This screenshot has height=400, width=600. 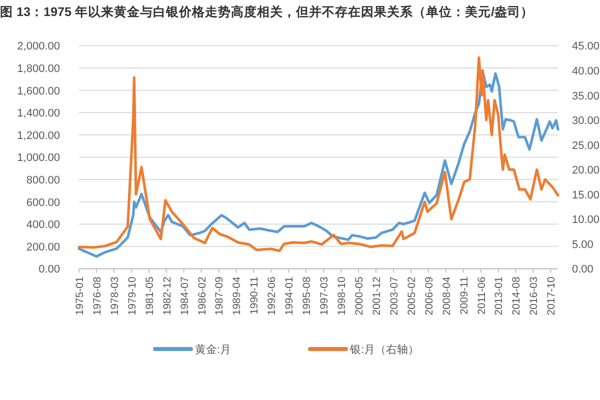 I want to click on y2-tick-label: 45.00, so click(x=586, y=46).